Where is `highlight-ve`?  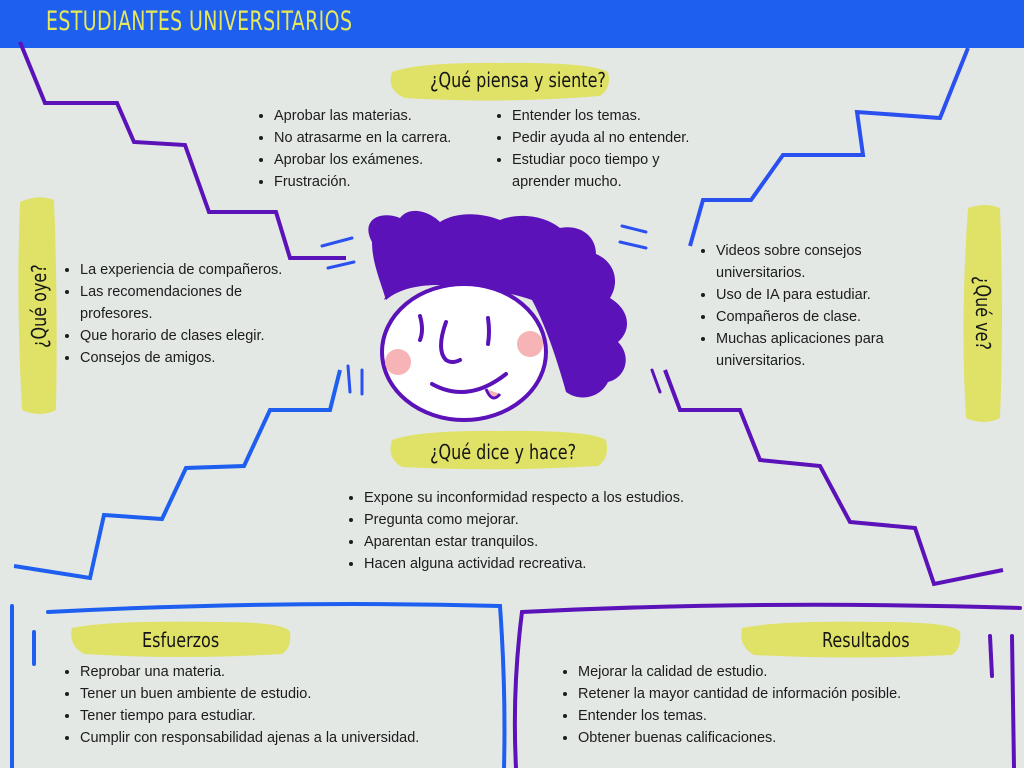 highlight-ve is located at coordinates (982, 313).